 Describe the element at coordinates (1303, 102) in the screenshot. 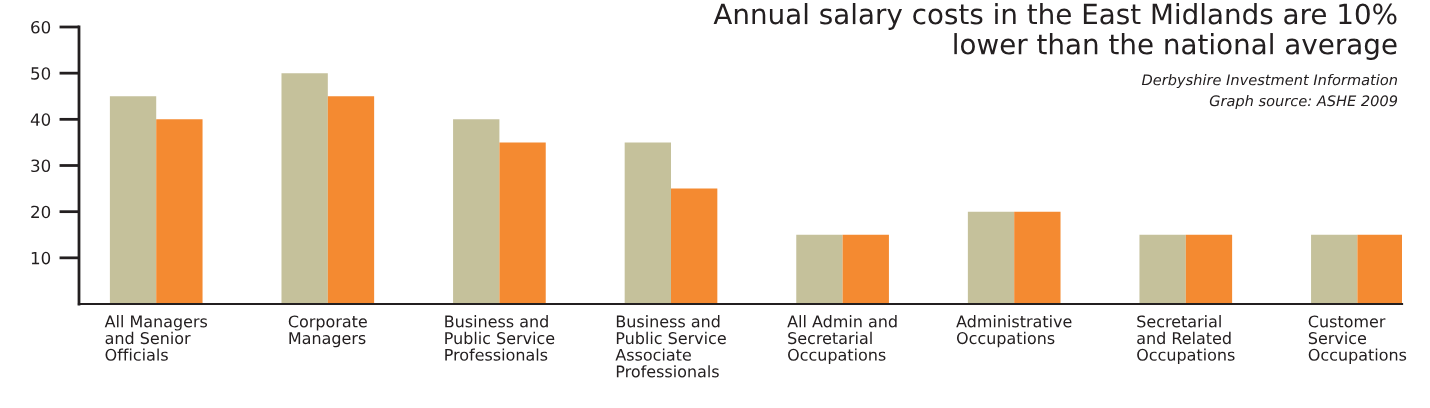

I see `annotation: Graph source: ASHE 2009` at that location.